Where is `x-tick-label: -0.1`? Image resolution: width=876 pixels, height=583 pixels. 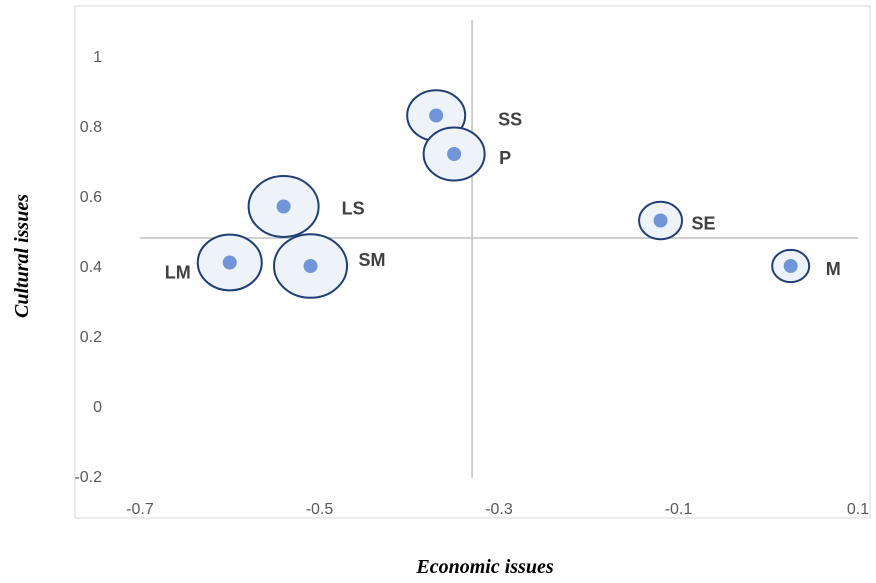 x-tick-label: -0.1 is located at coordinates (679, 509).